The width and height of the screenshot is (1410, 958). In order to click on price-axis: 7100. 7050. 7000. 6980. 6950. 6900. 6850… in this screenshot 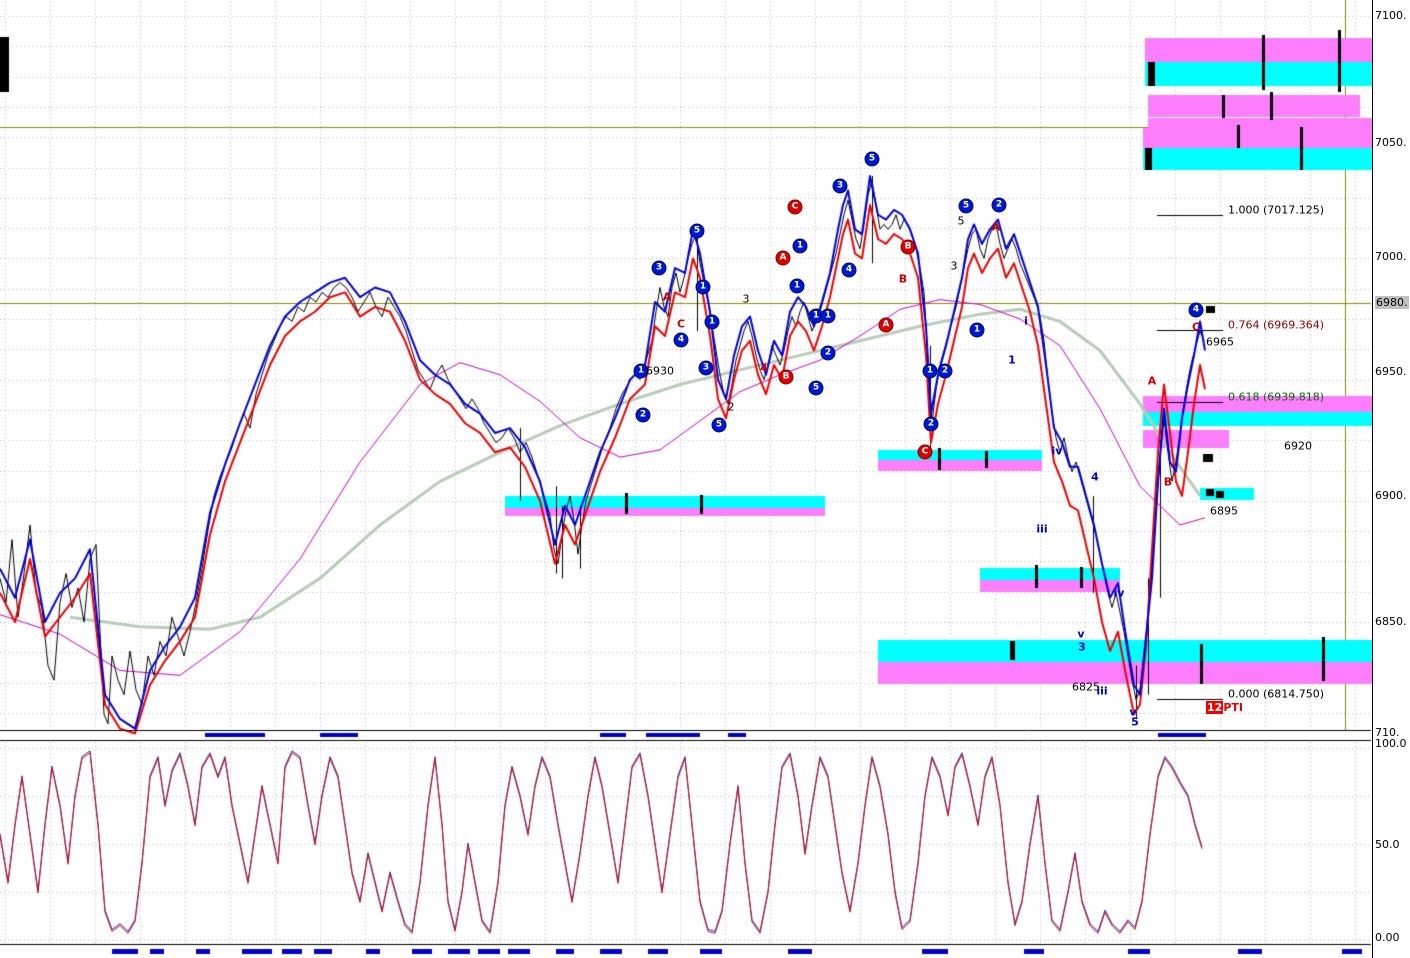, I will do `click(1391, 479)`.